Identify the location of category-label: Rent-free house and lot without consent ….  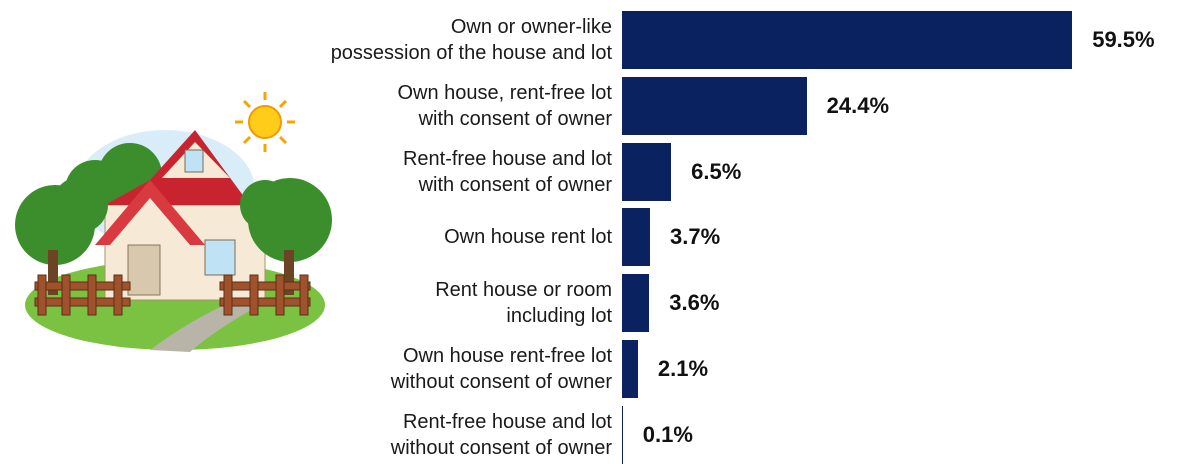
(501, 434).